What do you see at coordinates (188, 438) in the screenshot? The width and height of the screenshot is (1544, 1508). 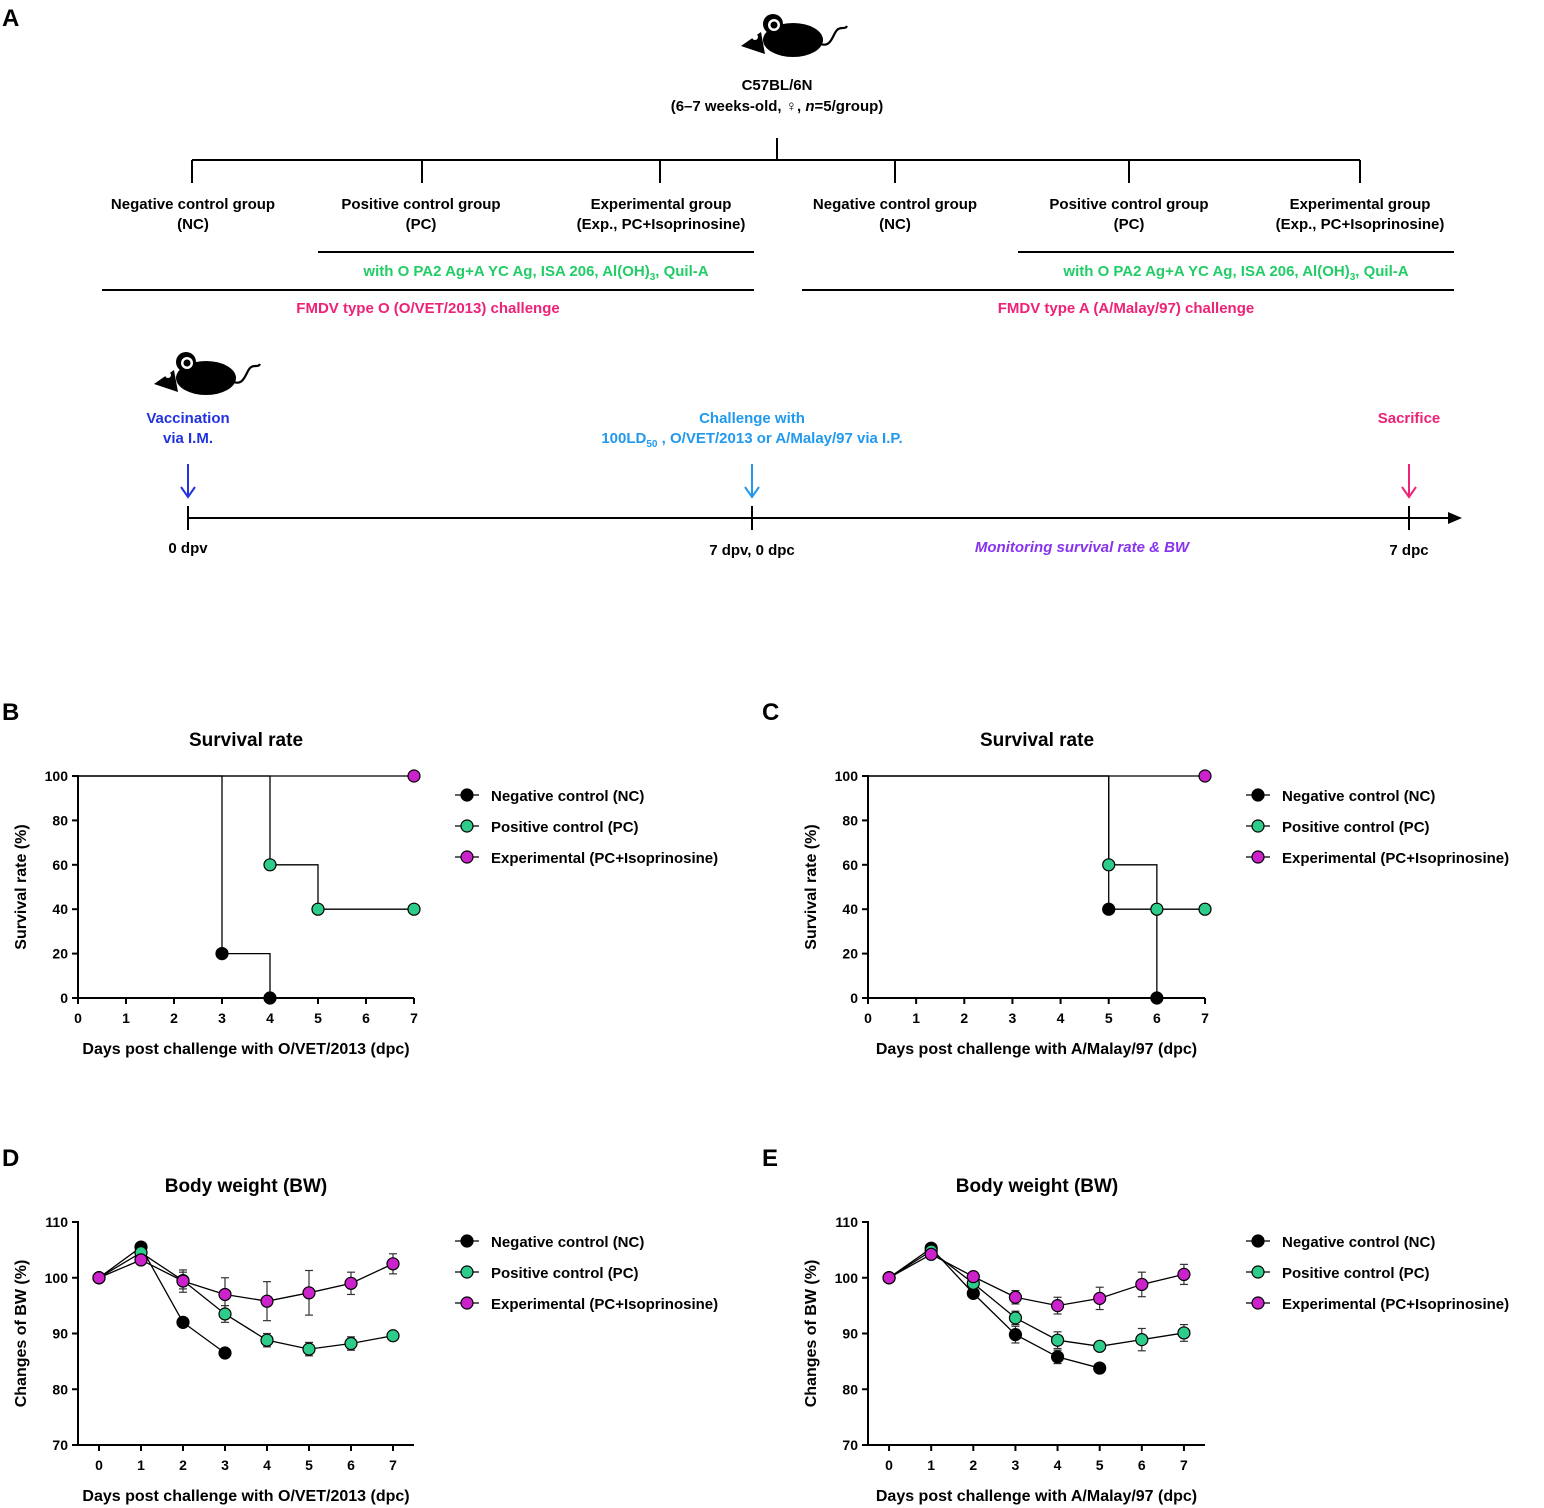 I see `vaccination-label-2: via I.M.` at bounding box center [188, 438].